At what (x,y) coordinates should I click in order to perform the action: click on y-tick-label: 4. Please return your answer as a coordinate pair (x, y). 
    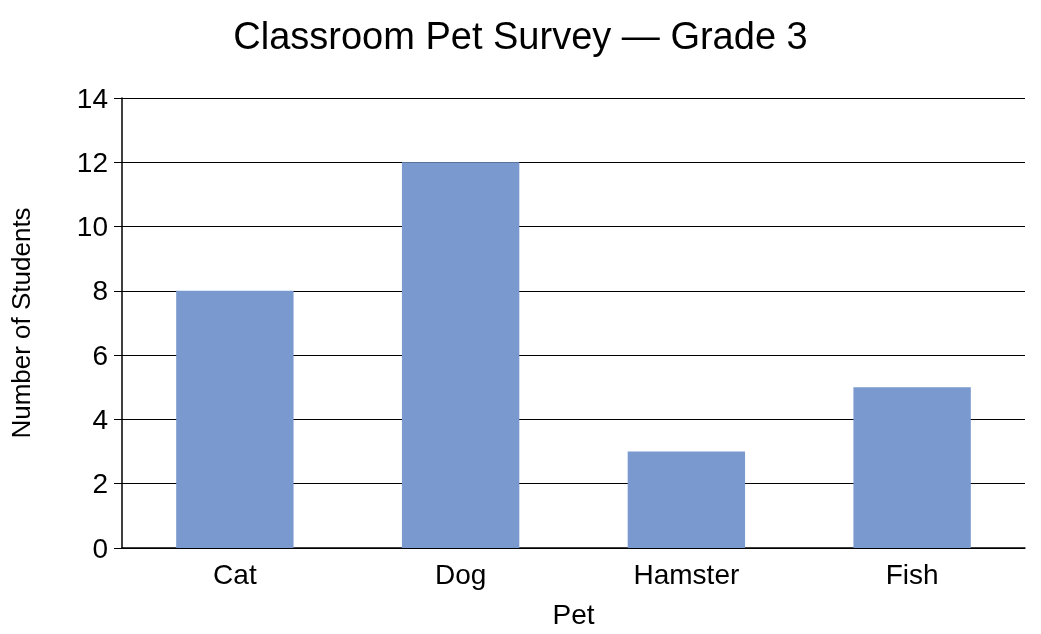
    Looking at the image, I should click on (100, 419).